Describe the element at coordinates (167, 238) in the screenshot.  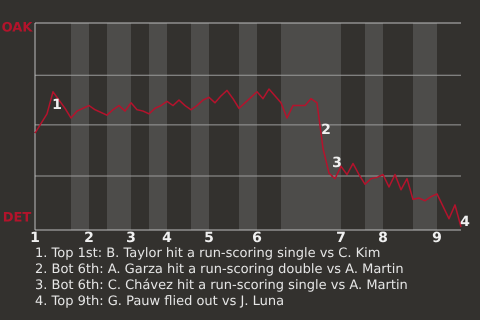
I see `x-tick-label: 4` at that location.